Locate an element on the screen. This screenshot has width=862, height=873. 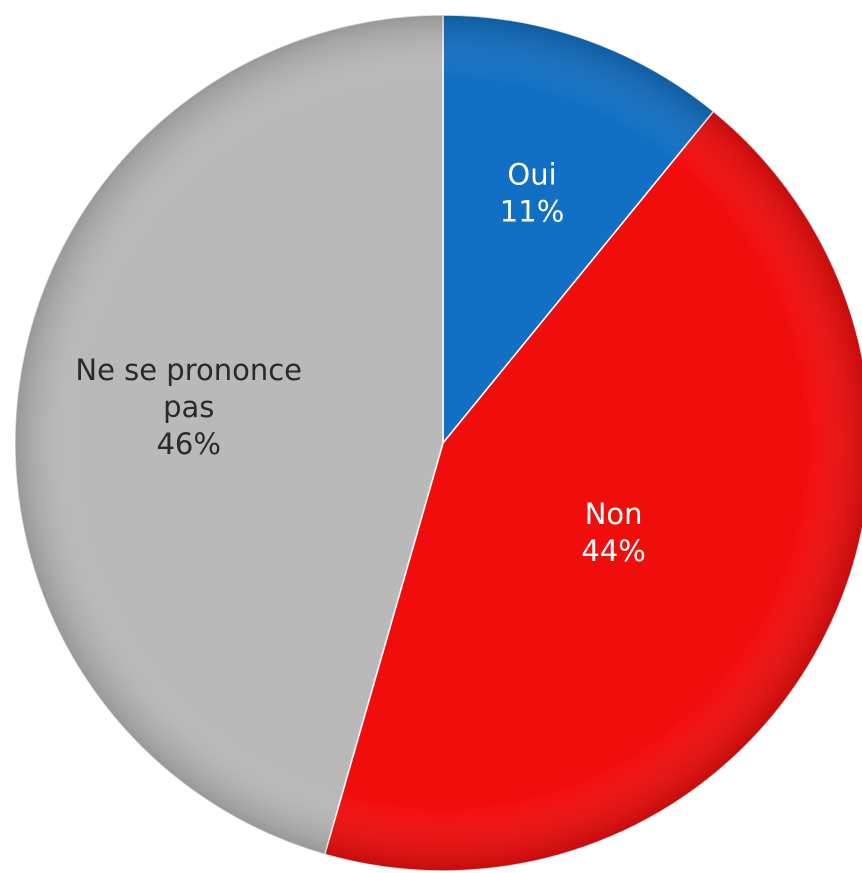
pie-label-non: Non 44% is located at coordinates (613, 532).